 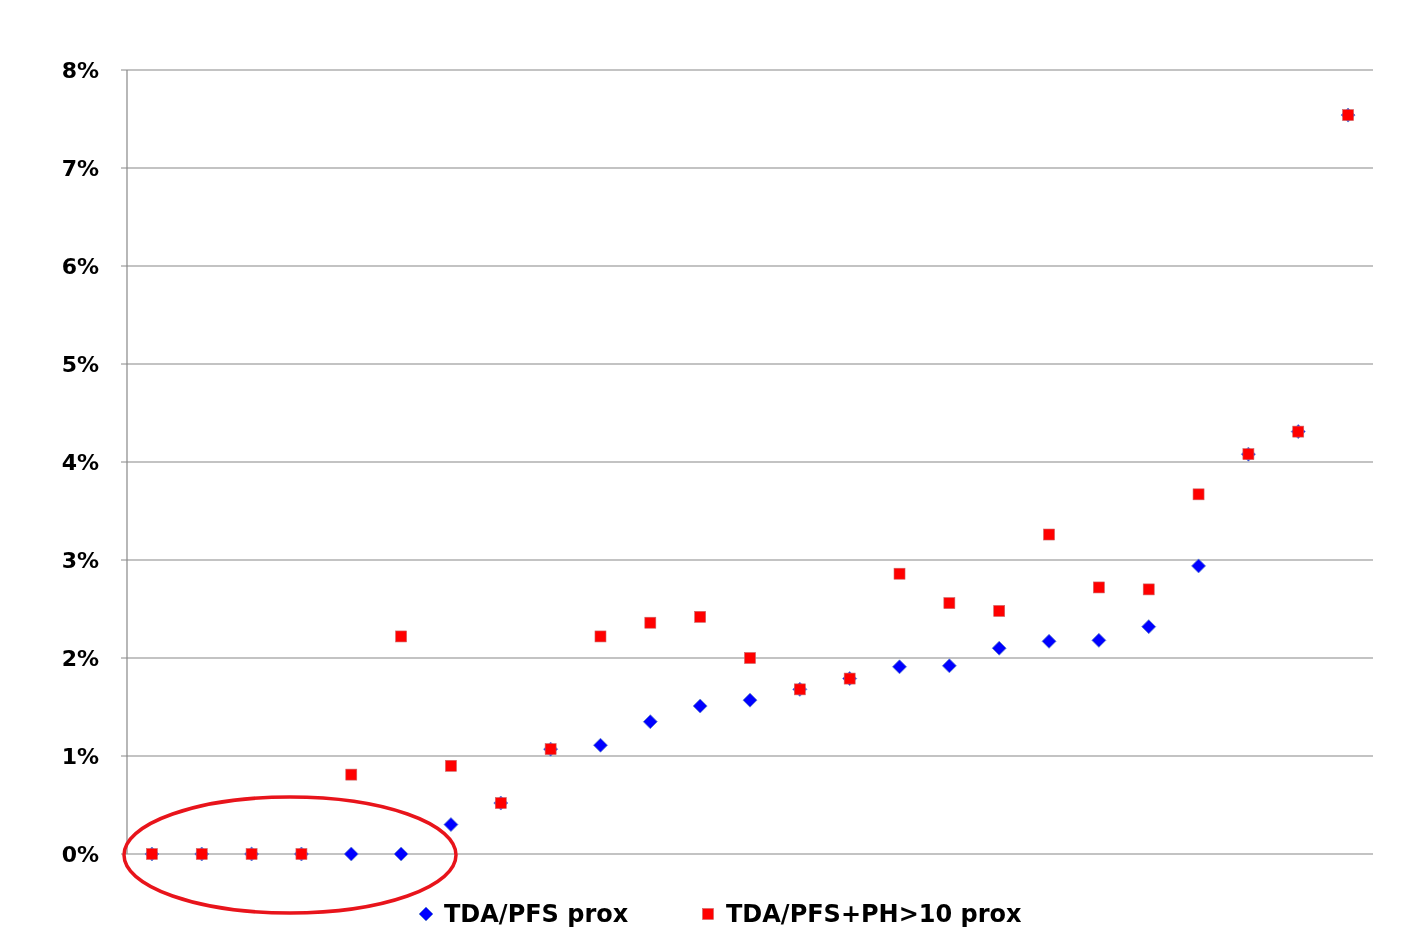 What do you see at coordinates (536, 914) in the screenshot?
I see `legend-label: TDA/PFS prox` at bounding box center [536, 914].